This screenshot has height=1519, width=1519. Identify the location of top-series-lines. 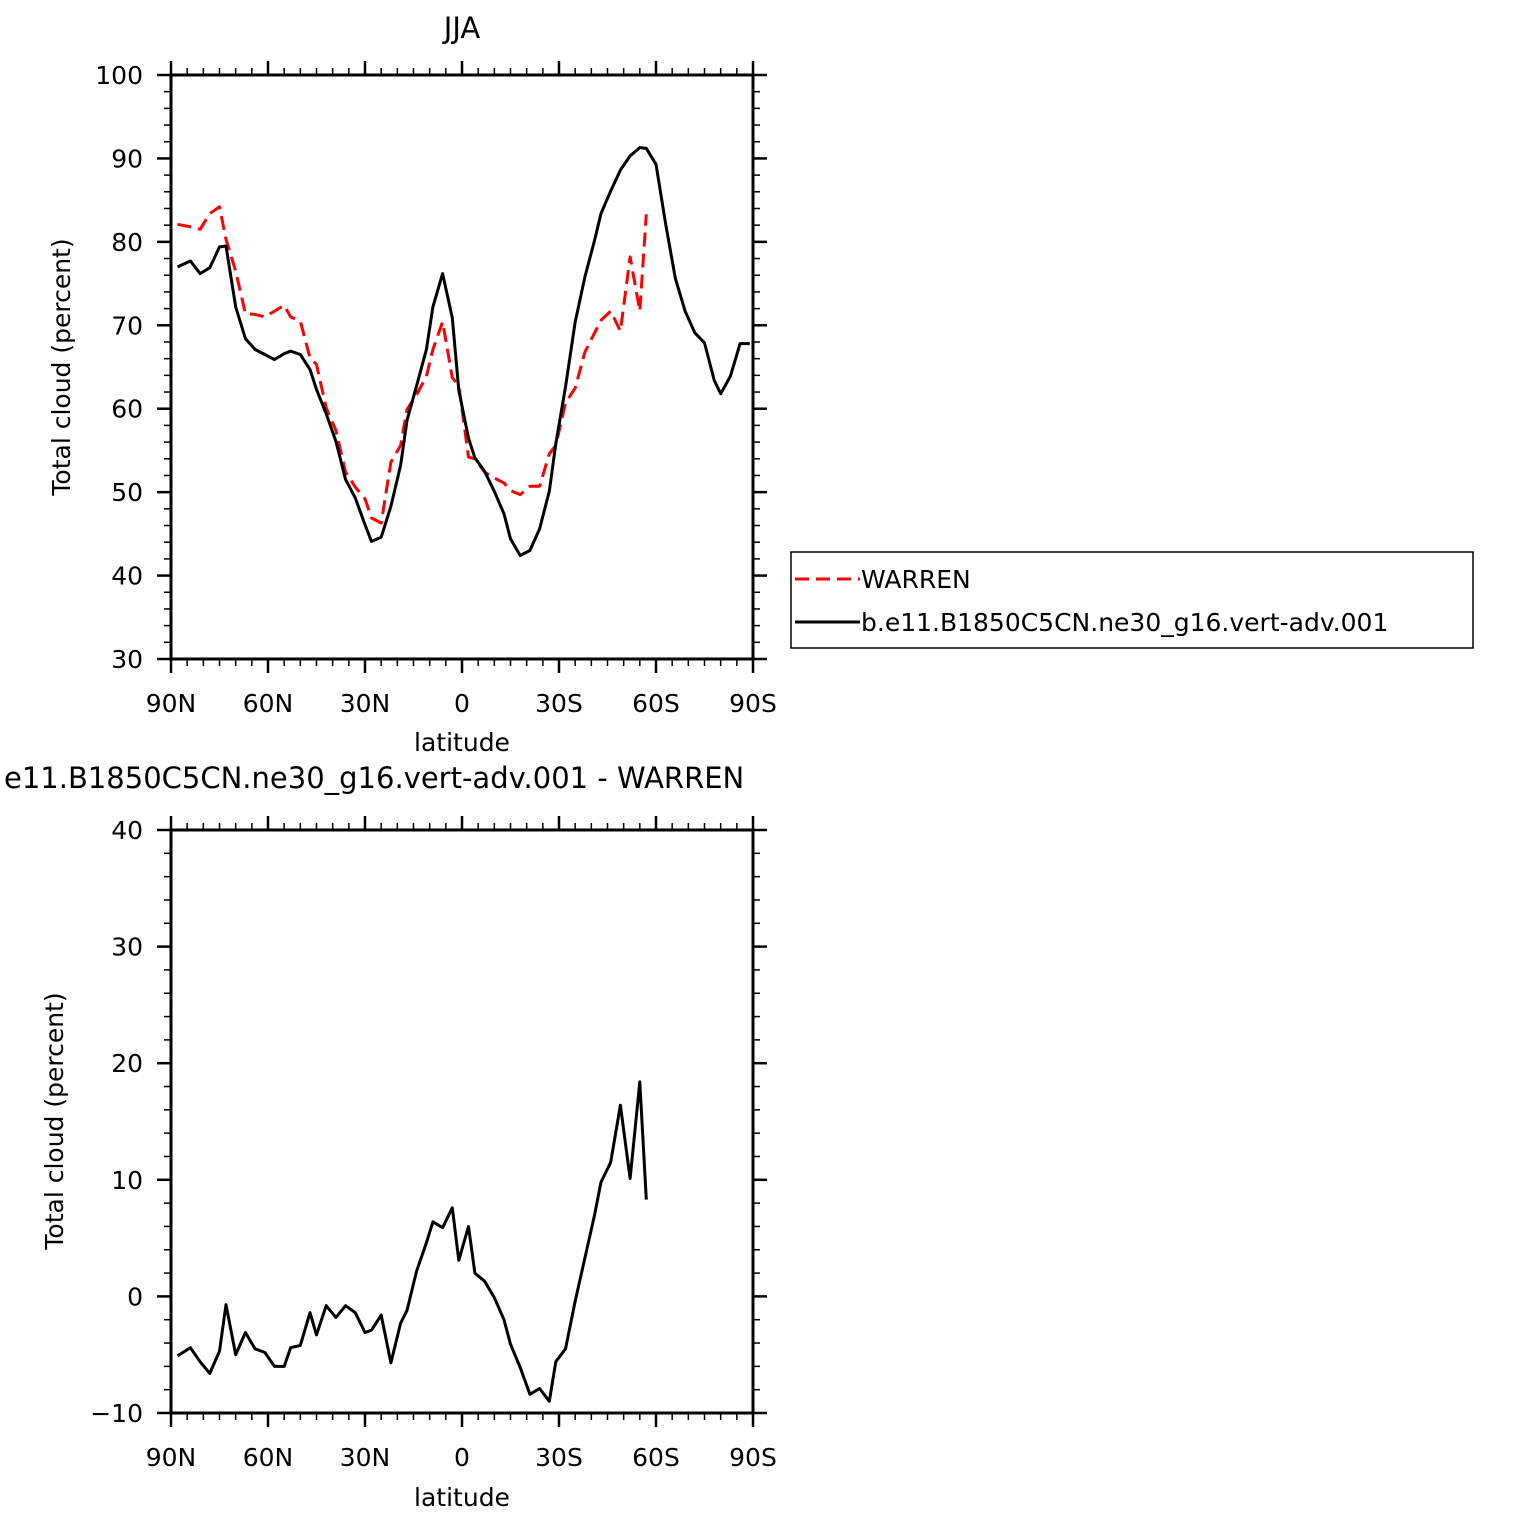
(463, 351).